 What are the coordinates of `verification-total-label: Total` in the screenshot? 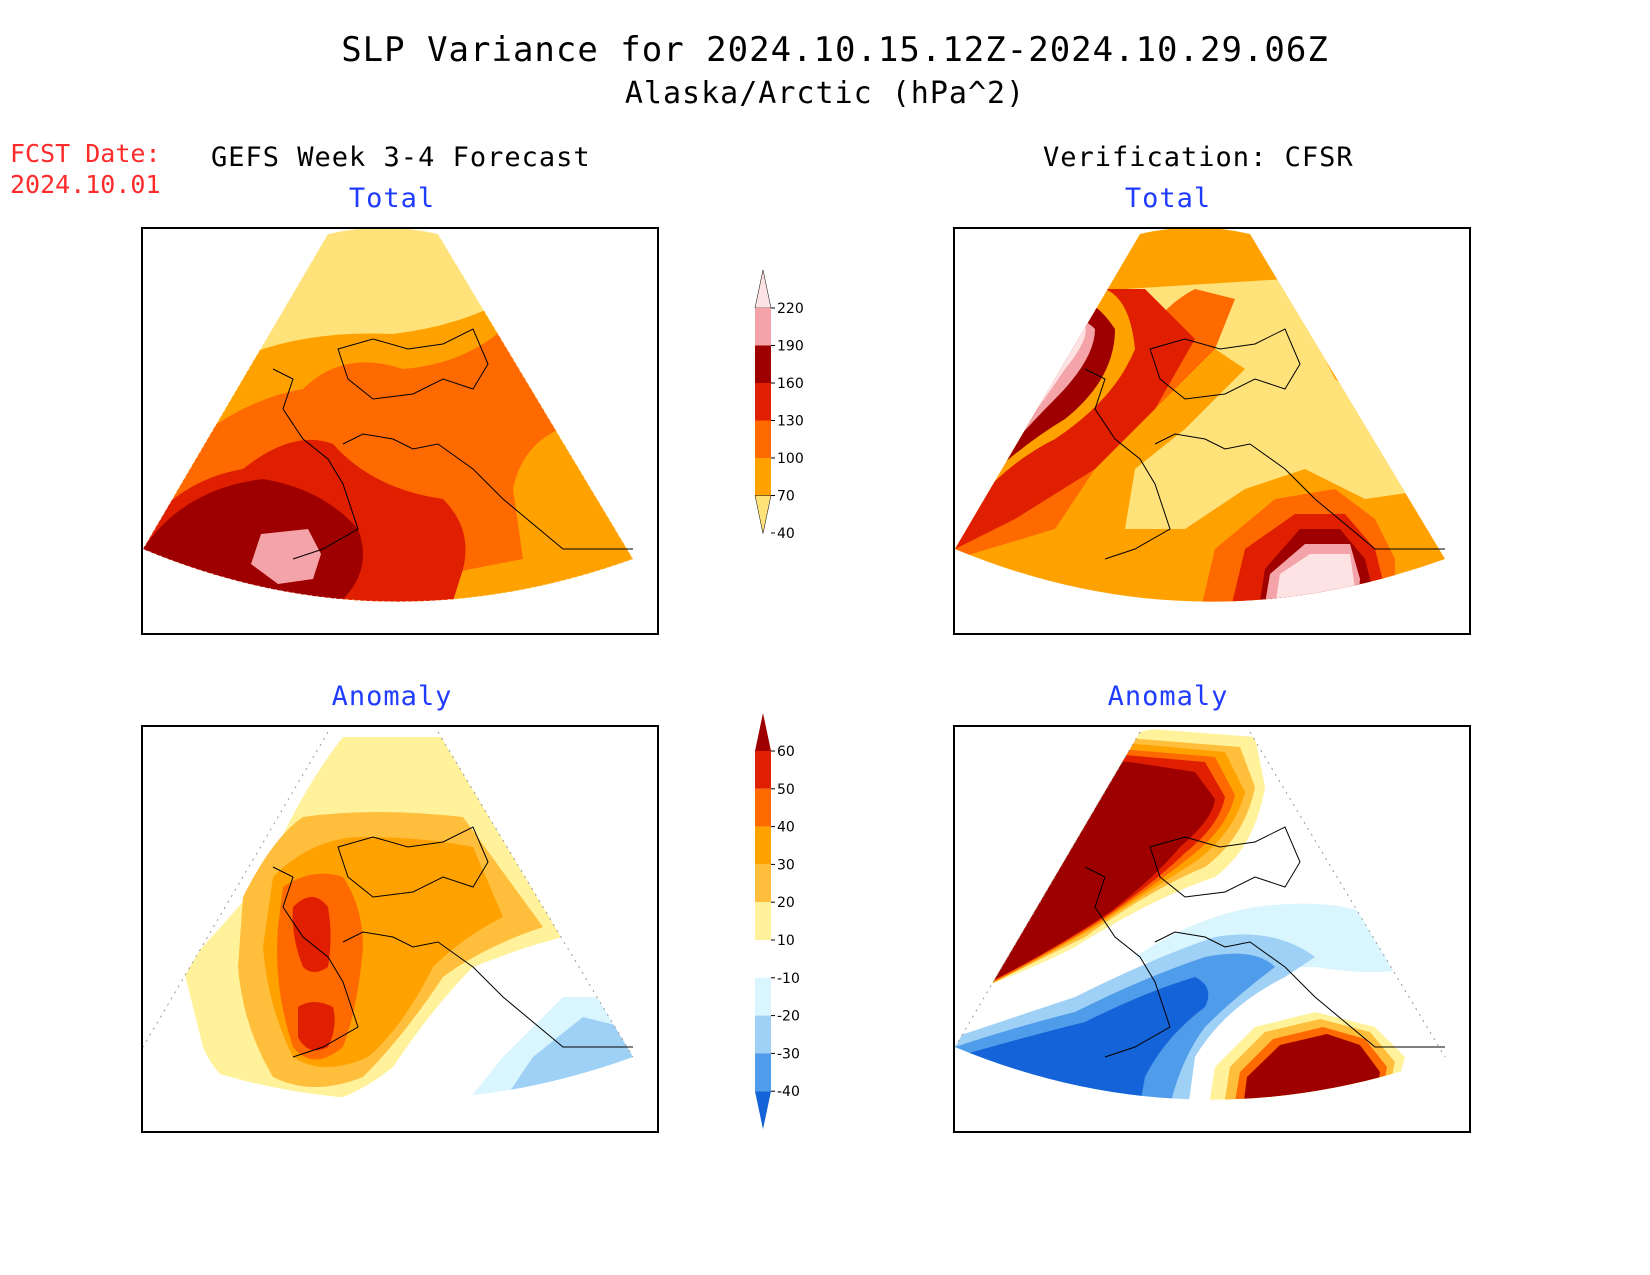 It's located at (1168, 198).